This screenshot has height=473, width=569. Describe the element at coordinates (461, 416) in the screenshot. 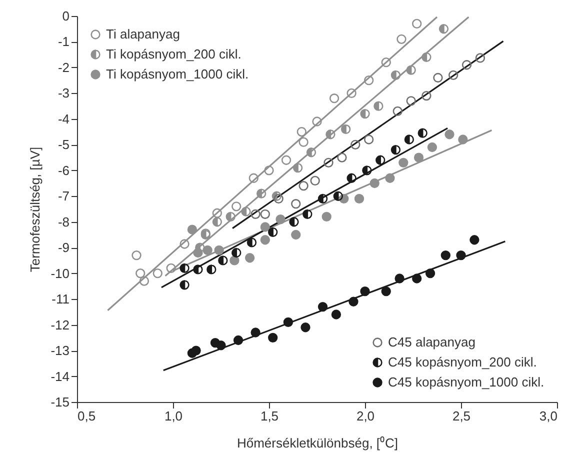

I see `x-tick-label: 2,5` at that location.